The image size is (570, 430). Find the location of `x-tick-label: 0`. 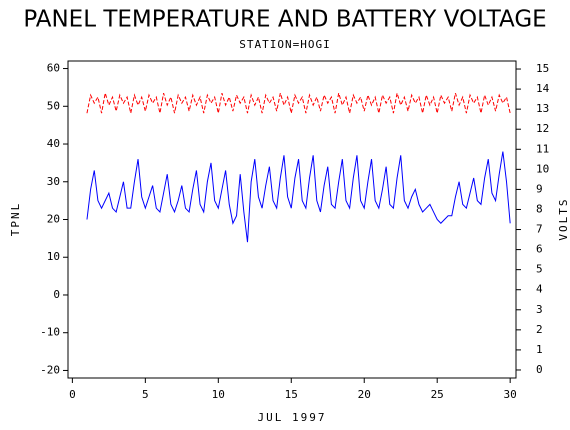

x-tick-label: 0 is located at coordinates (72, 394).